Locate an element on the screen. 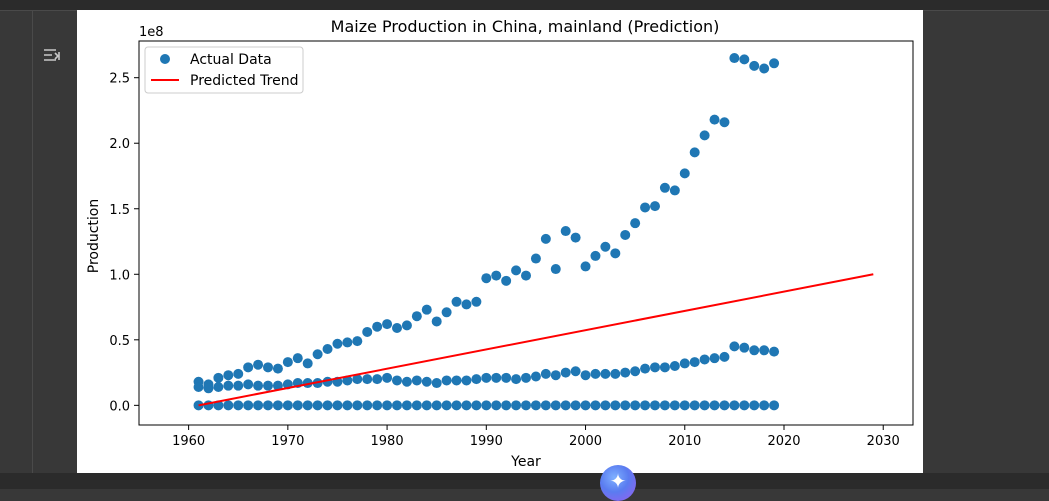 The image size is (1049, 501). legend-marker-actual is located at coordinates (165, 59).